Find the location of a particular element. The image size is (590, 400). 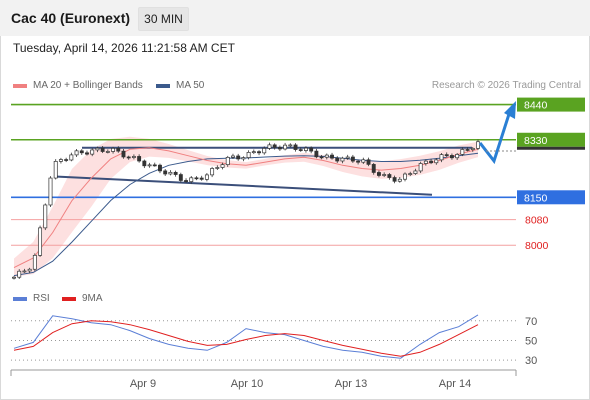

forecast-arrow is located at coordinates (495, 137).